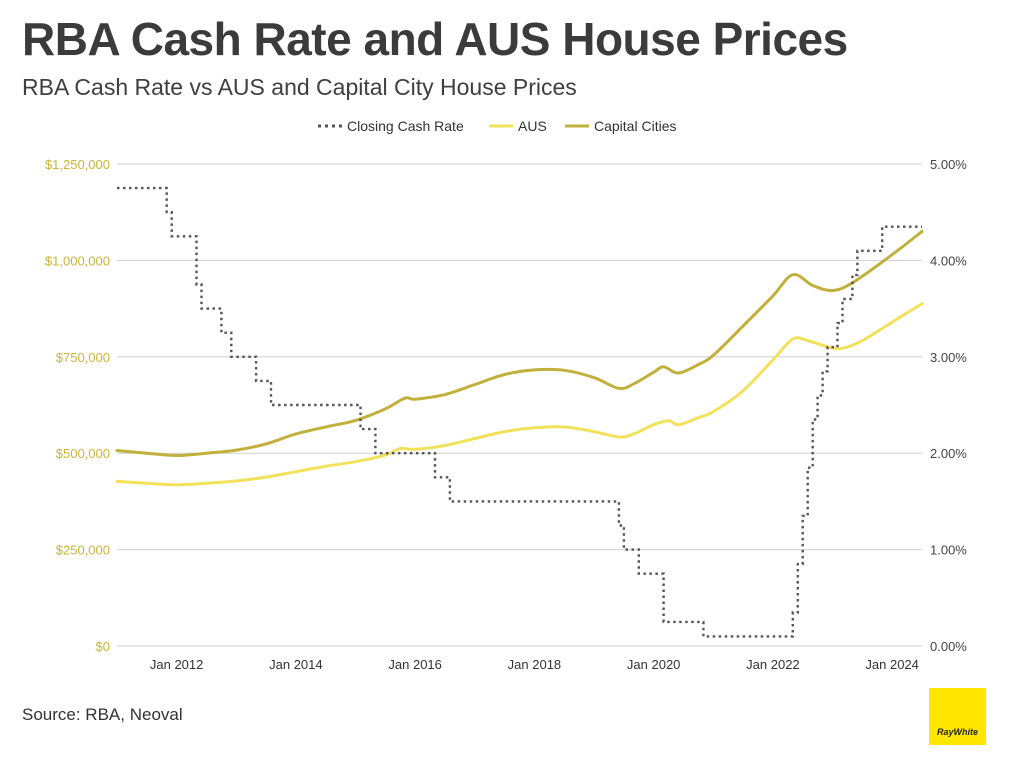  What do you see at coordinates (773, 664) in the screenshot?
I see `x-tick-label: Jan 2022` at bounding box center [773, 664].